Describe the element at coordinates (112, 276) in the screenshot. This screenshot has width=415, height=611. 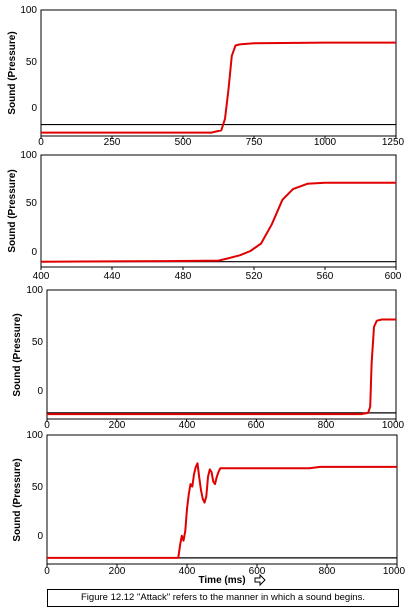
I see `x-tick-label: 440` at that location.